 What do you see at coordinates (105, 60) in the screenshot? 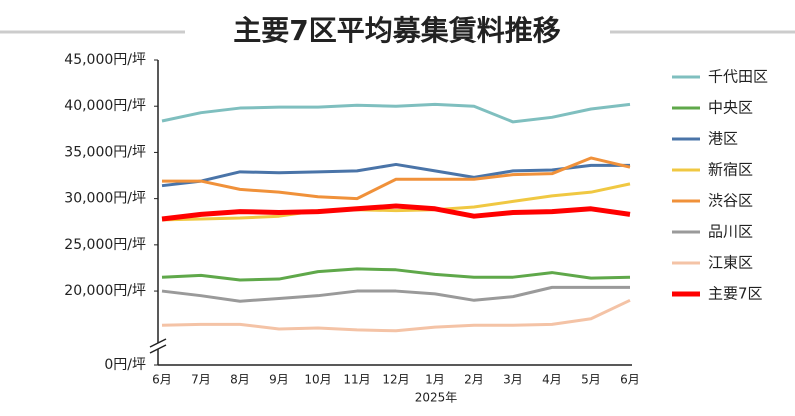
I see `y-tick-label: 45,000円/坪` at bounding box center [105, 60].